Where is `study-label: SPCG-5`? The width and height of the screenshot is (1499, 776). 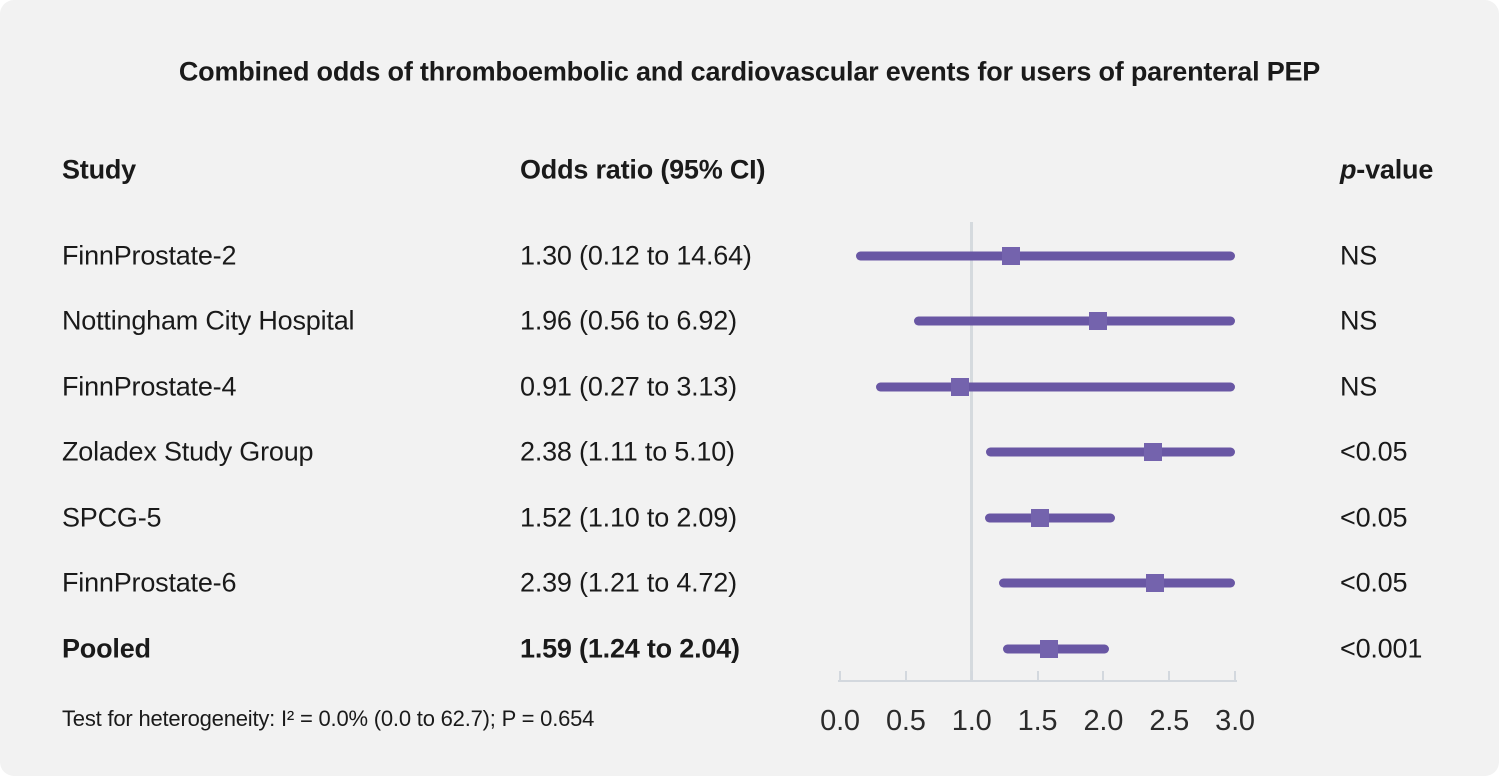
study-label: SPCG-5 is located at coordinates (112, 517).